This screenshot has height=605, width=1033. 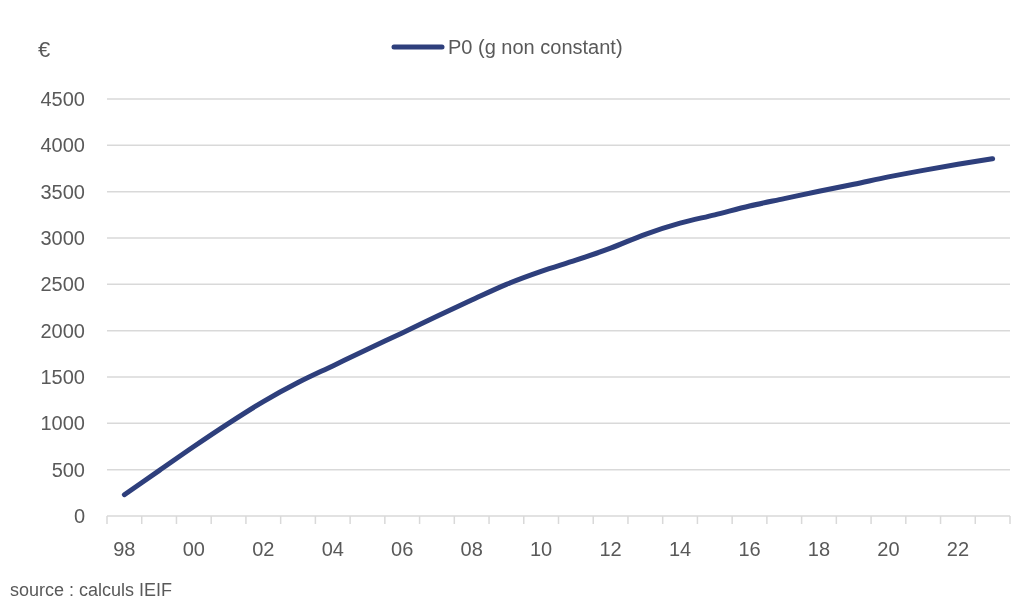 I want to click on source-note: source : calculs IEIF, so click(x=91, y=590).